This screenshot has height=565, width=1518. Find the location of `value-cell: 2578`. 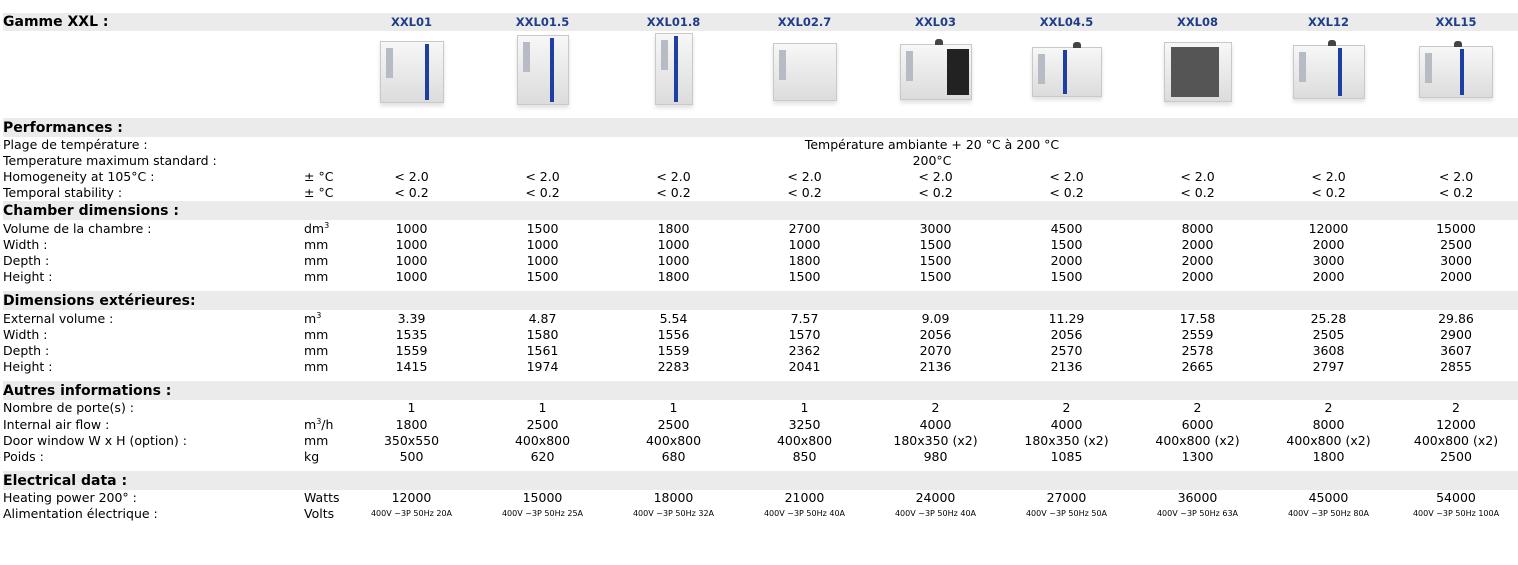

value-cell: 2578 is located at coordinates (1197, 350).